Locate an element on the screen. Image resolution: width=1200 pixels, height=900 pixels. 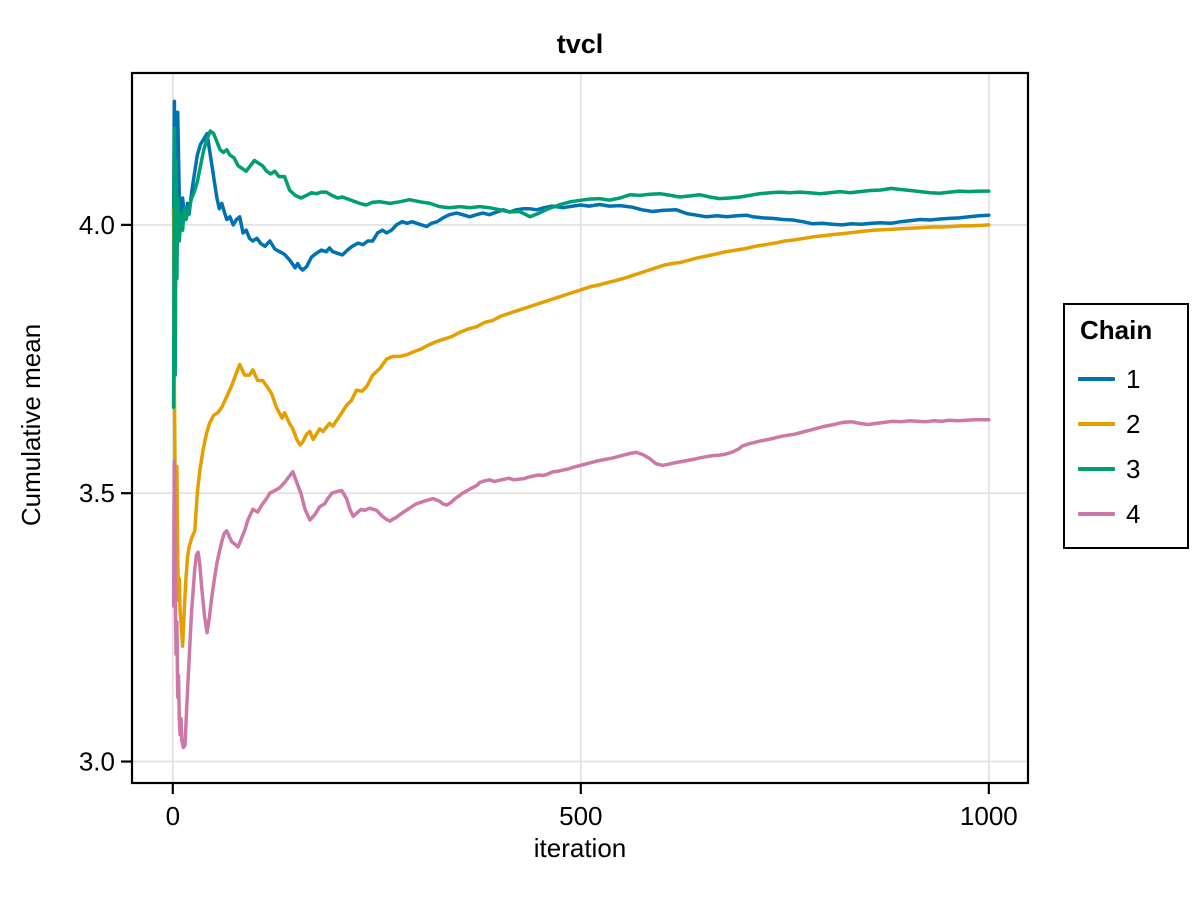
x-tick-label-1000: 1000 is located at coordinates (989, 816).